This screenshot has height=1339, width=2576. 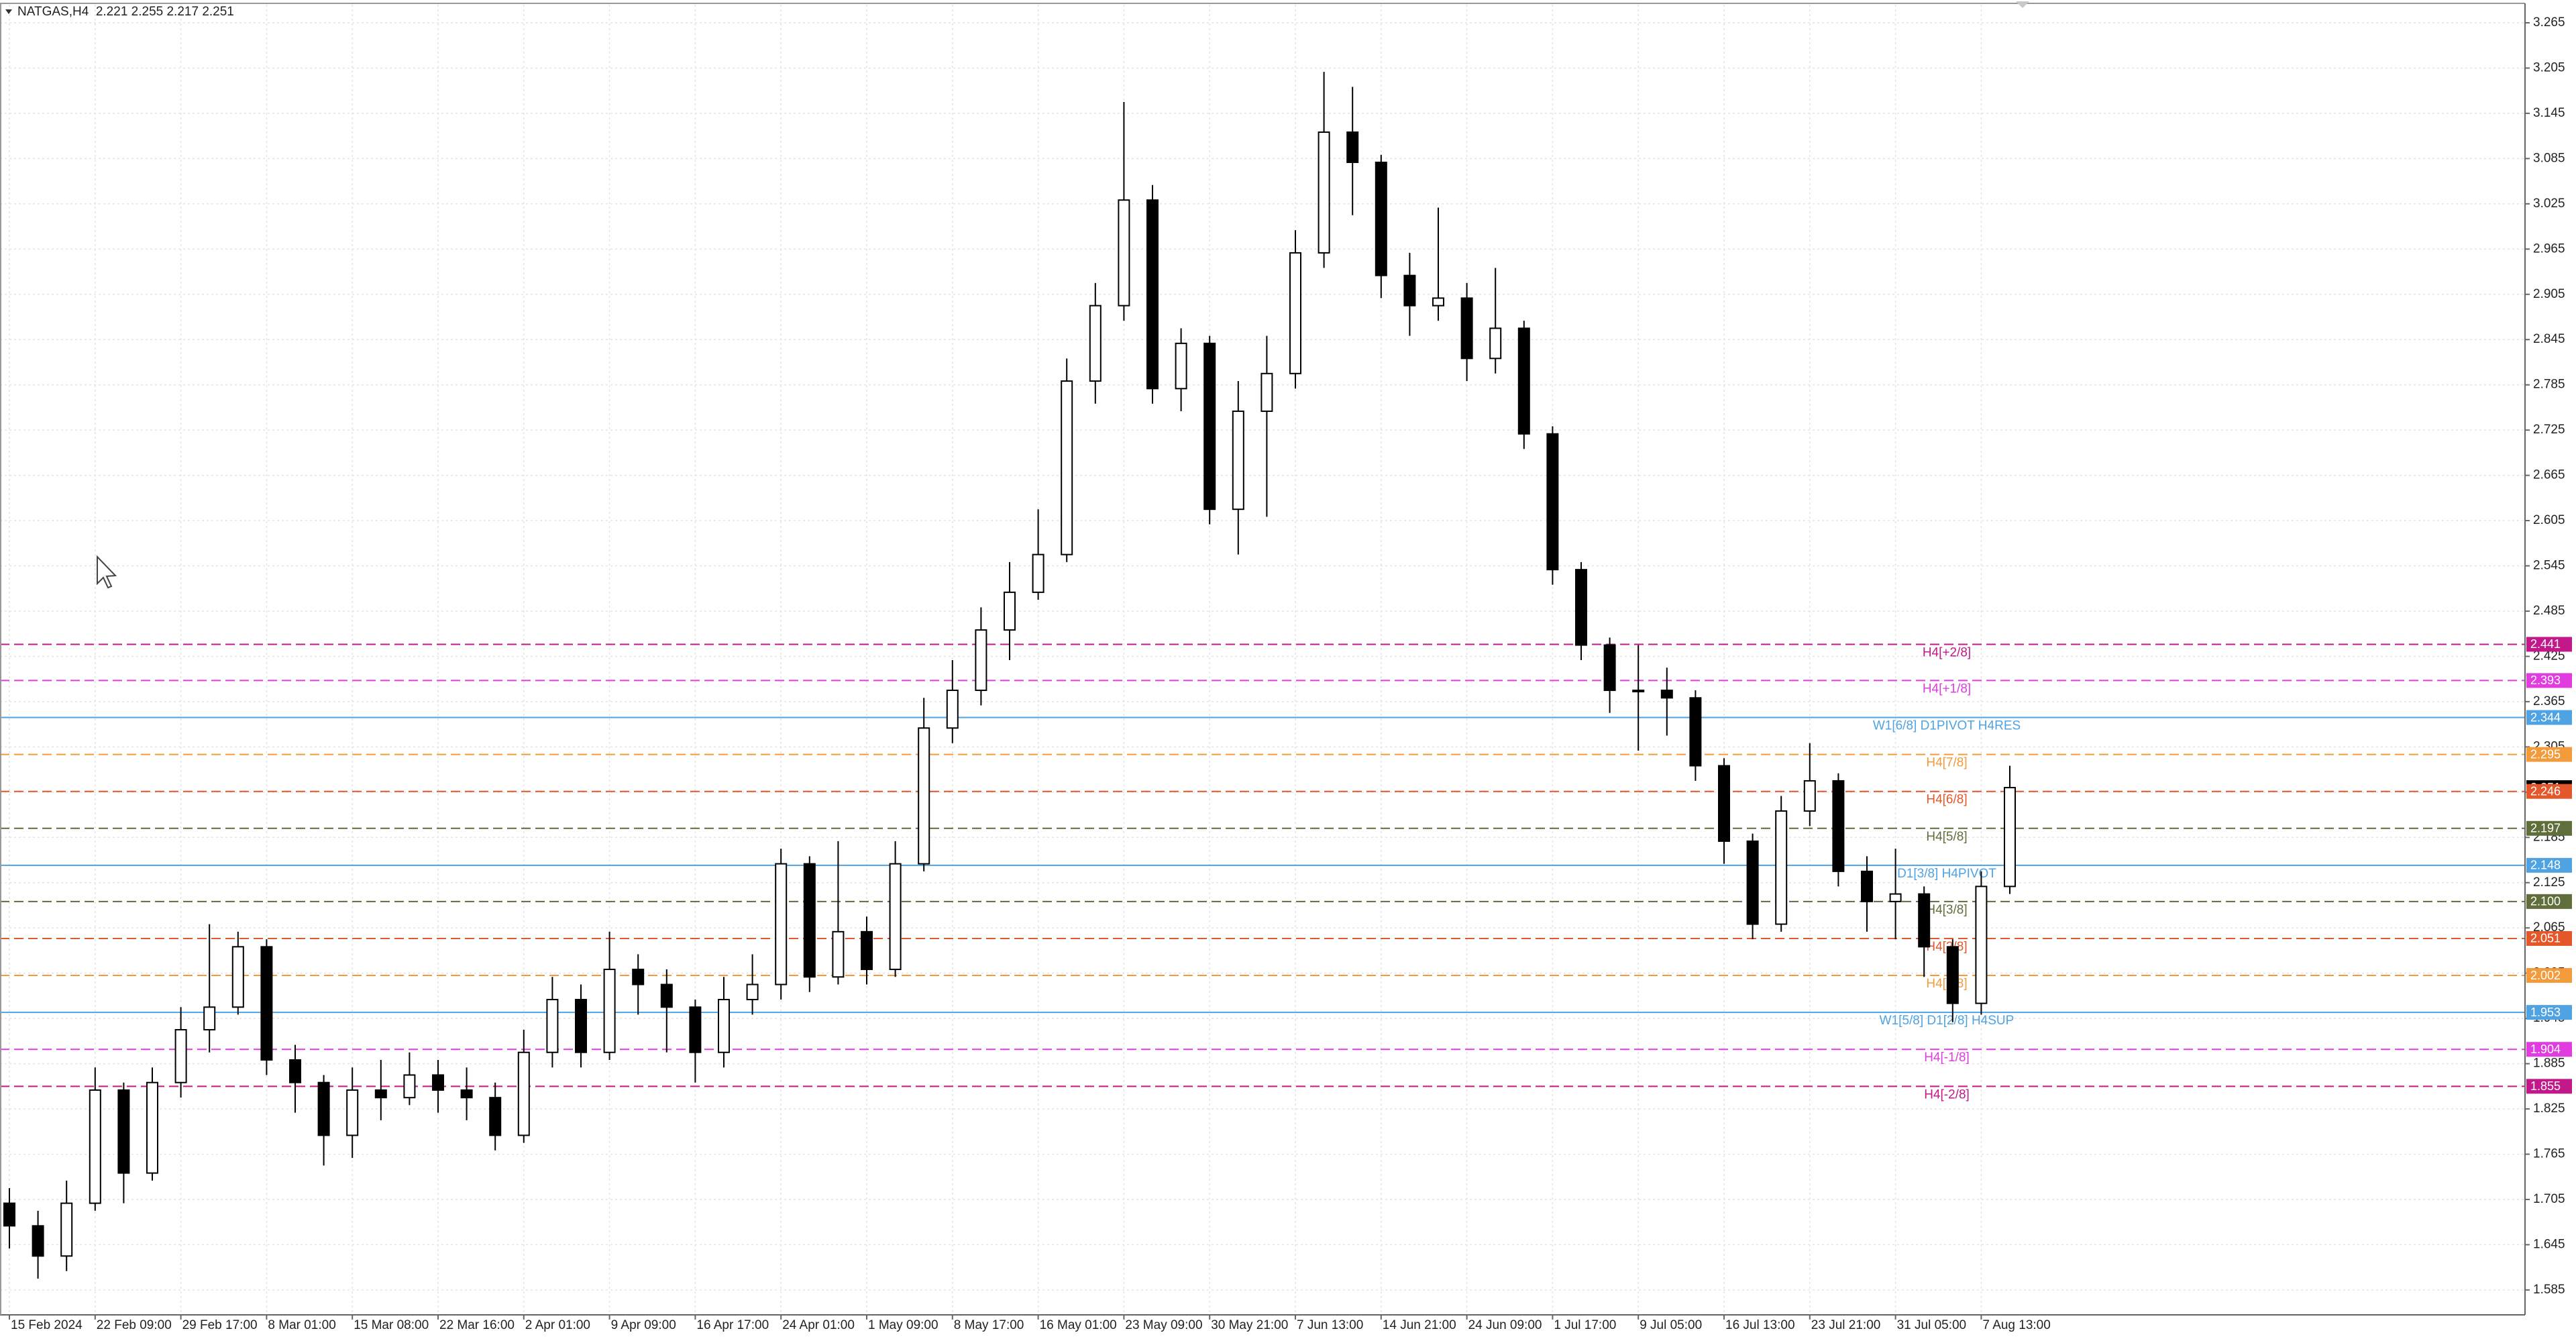 I want to click on mouse-cursor, so click(x=107, y=572).